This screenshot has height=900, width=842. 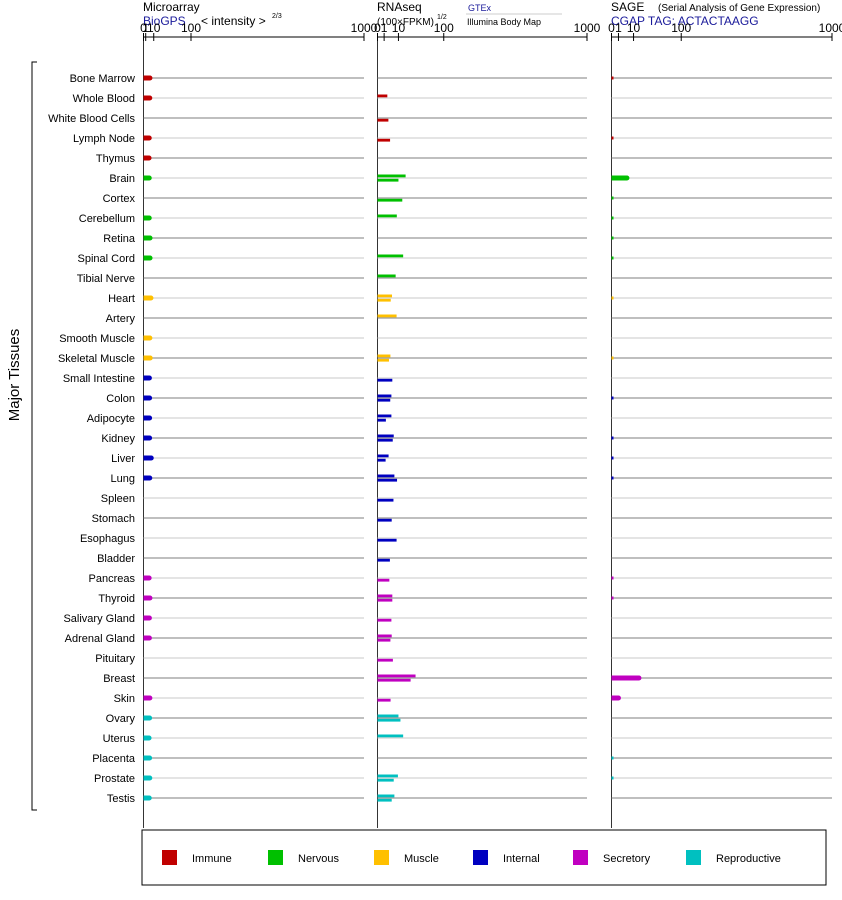 I want to click on tissue-label: Heart, so click(x=121, y=299).